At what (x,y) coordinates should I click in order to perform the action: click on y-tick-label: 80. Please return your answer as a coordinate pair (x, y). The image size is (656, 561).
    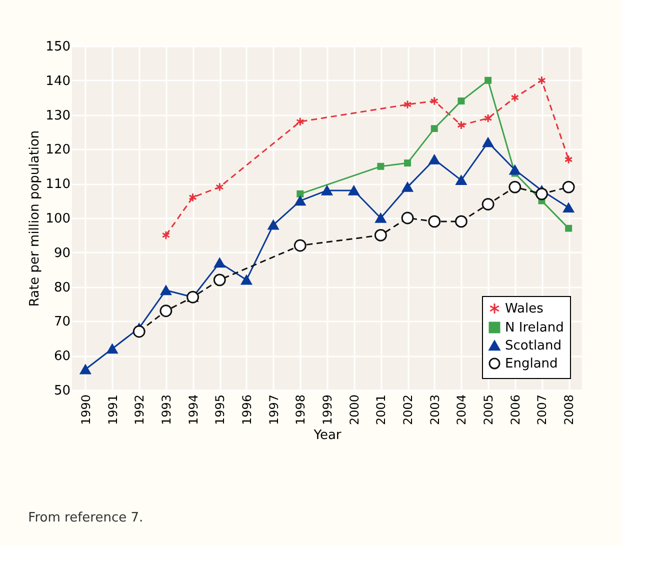
    Looking at the image, I should click on (62, 288).